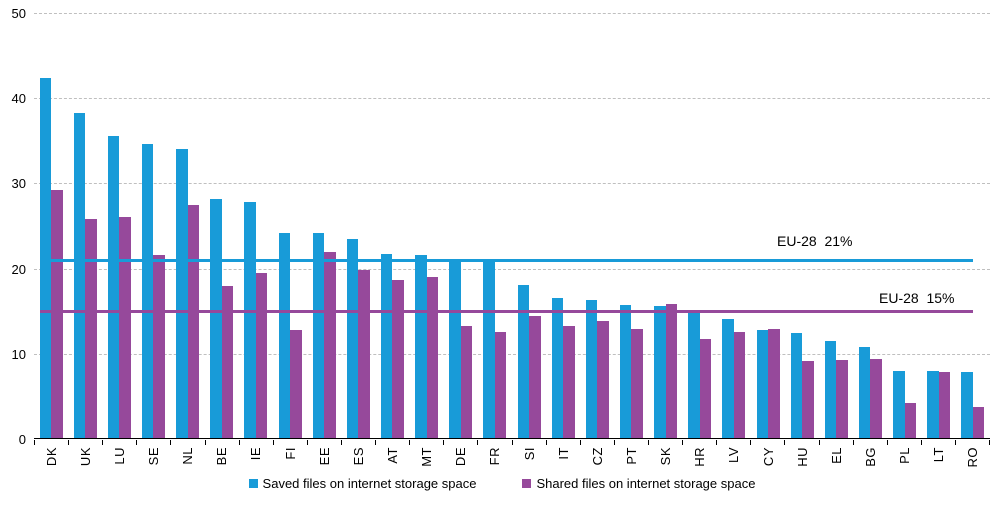  What do you see at coordinates (603, 379) in the screenshot?
I see `bar-shared-CZ` at bounding box center [603, 379].